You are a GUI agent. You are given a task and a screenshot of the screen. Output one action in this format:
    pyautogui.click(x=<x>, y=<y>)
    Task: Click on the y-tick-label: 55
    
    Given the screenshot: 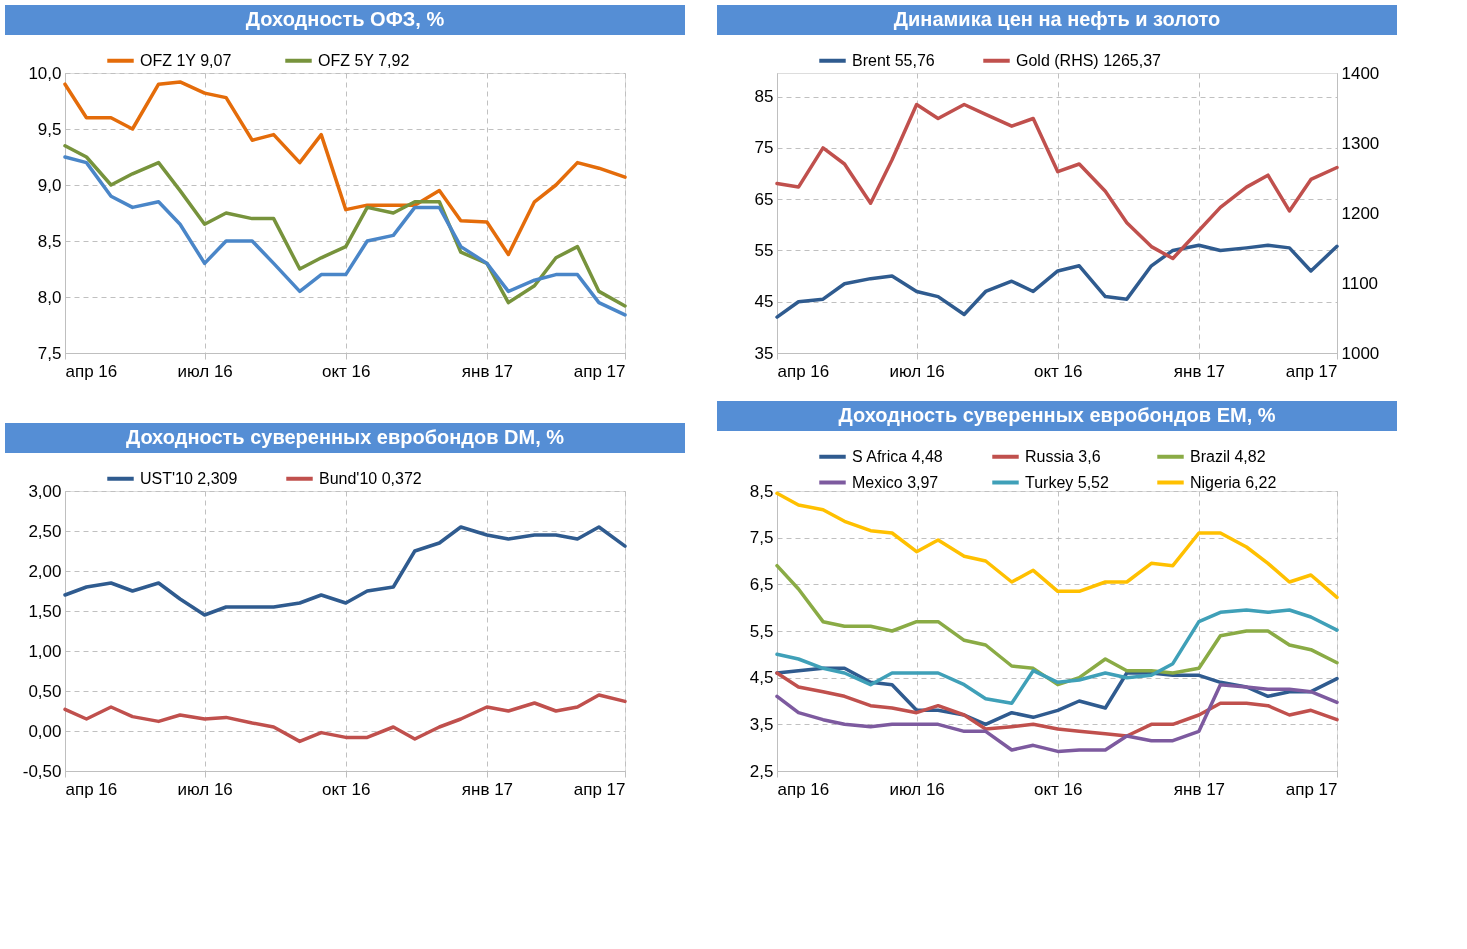 What is the action you would take?
    pyautogui.click(x=764, y=250)
    